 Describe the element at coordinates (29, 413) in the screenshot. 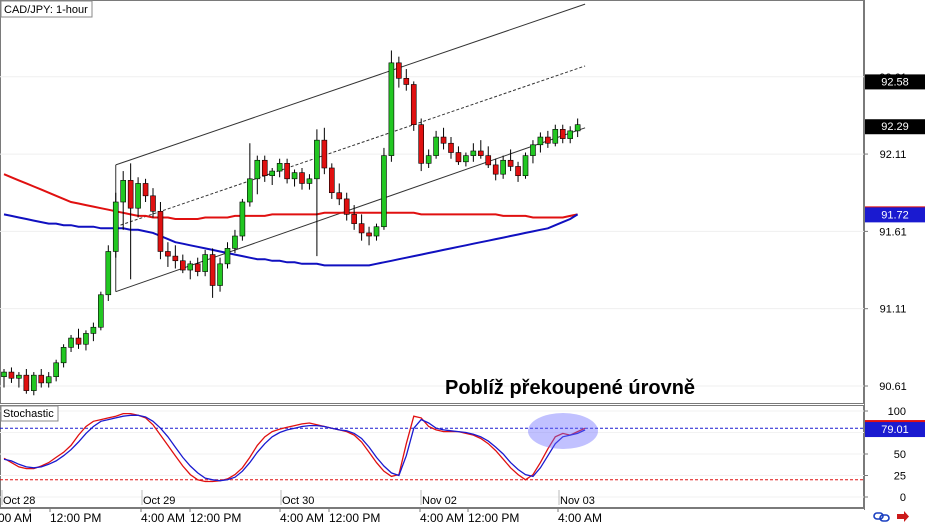

I see `stochastic-label-box` at that location.